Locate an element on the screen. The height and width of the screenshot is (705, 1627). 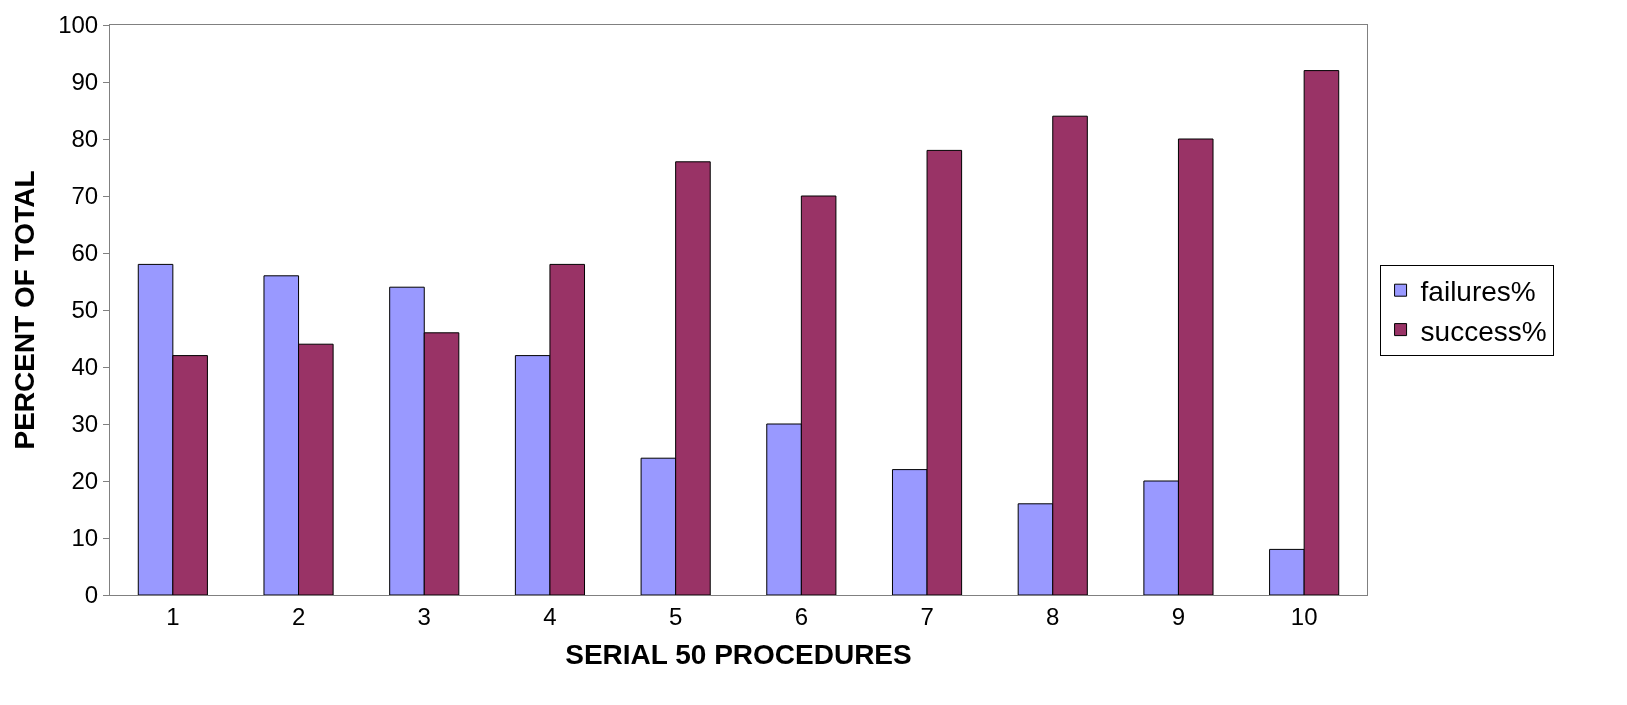
x-tick-label: 3 is located at coordinates (424, 616).